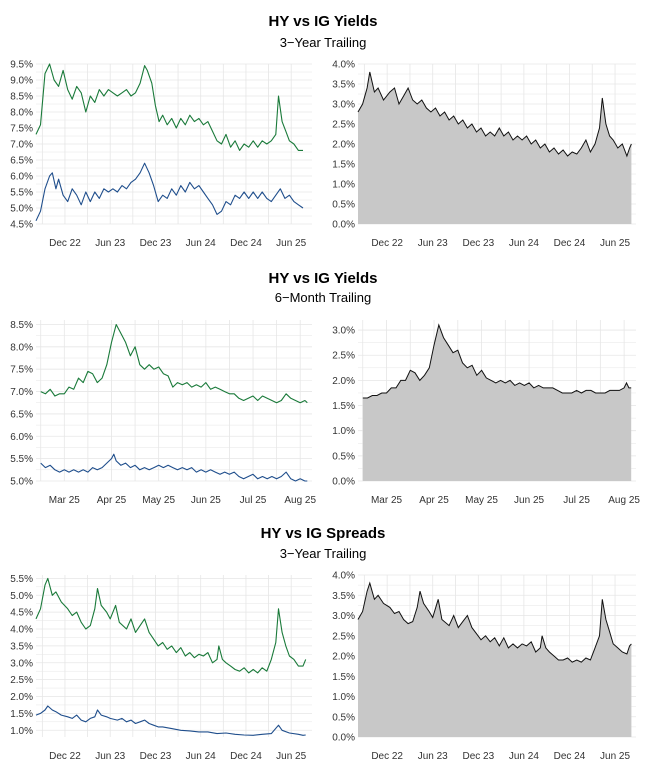 Image resolution: width=646 pixels, height=780 pixels. What do you see at coordinates (21, 65) in the screenshot?
I see `y-tick-label: 9.5%` at bounding box center [21, 65].